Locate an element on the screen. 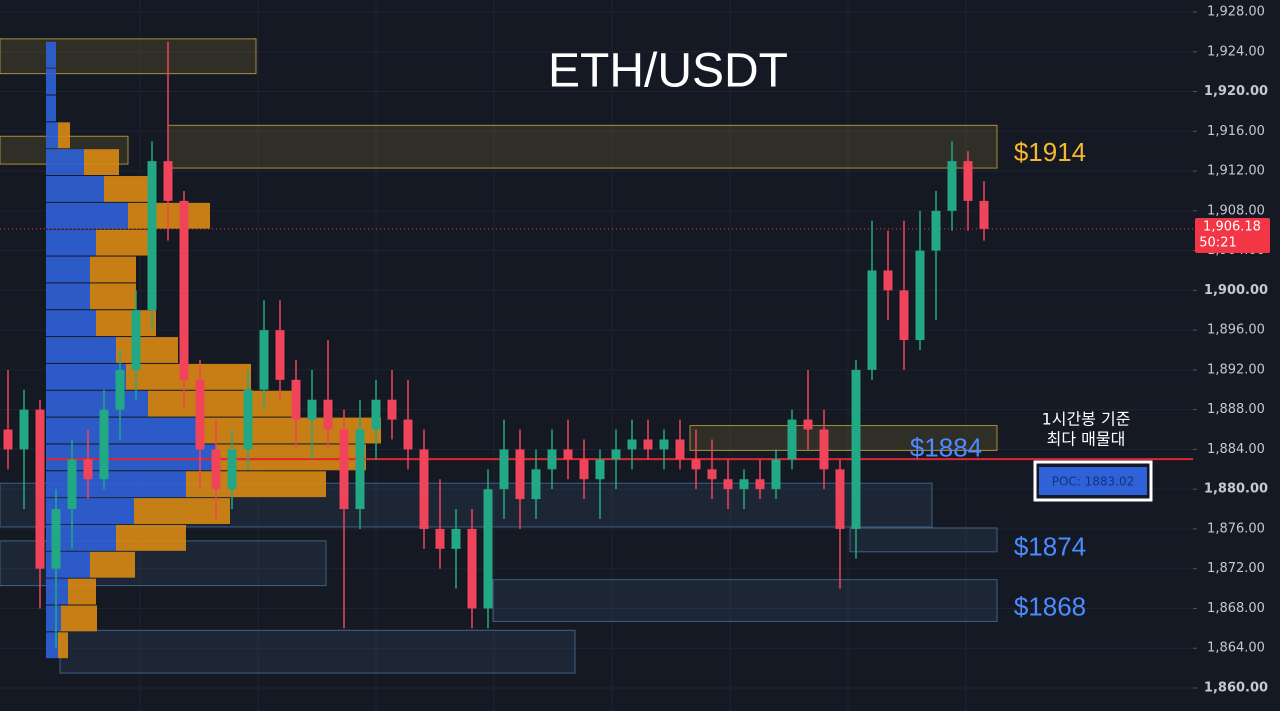 Image resolution: width=1280 pixels, height=711 pixels. last-price-label: 1,906.18 is located at coordinates (1232, 227).